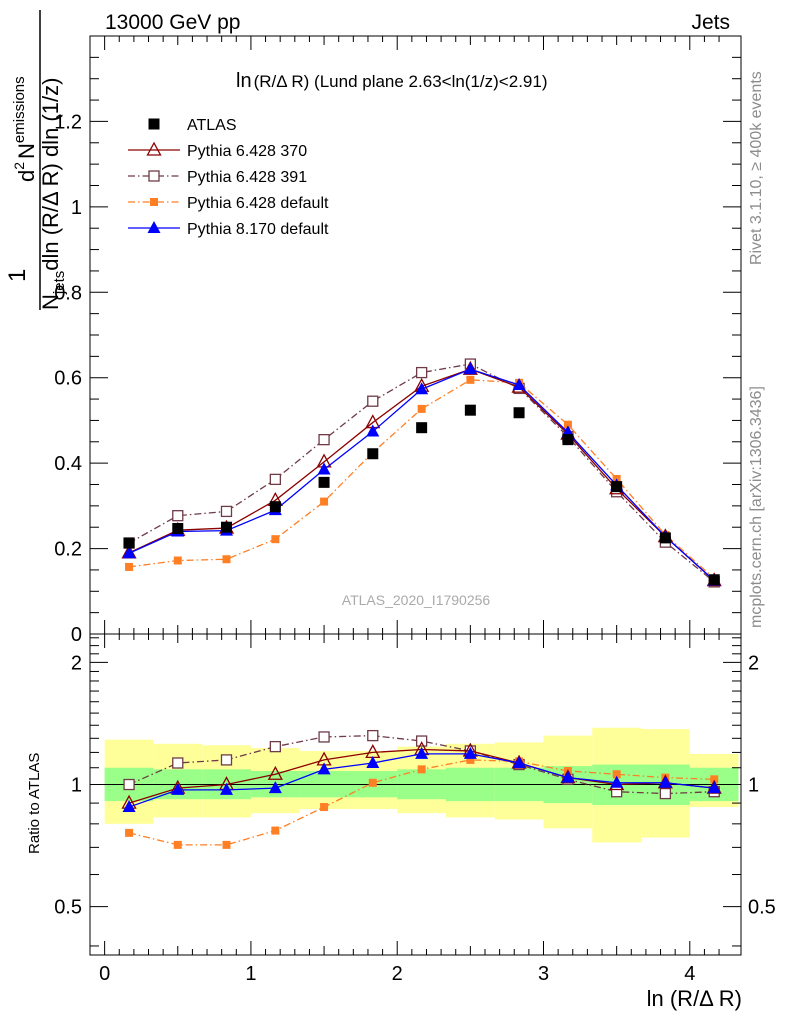 Image resolution: width=786 pixels, height=1024 pixels. What do you see at coordinates (50, 174) in the screenshot?
I see `ylabel-den-rest: dln (R/Δ R) dln (1/z)` at bounding box center [50, 174].